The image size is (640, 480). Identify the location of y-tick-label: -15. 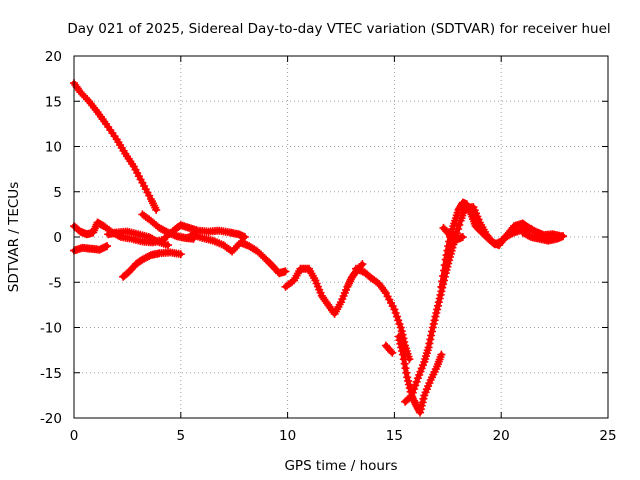
(51, 374).